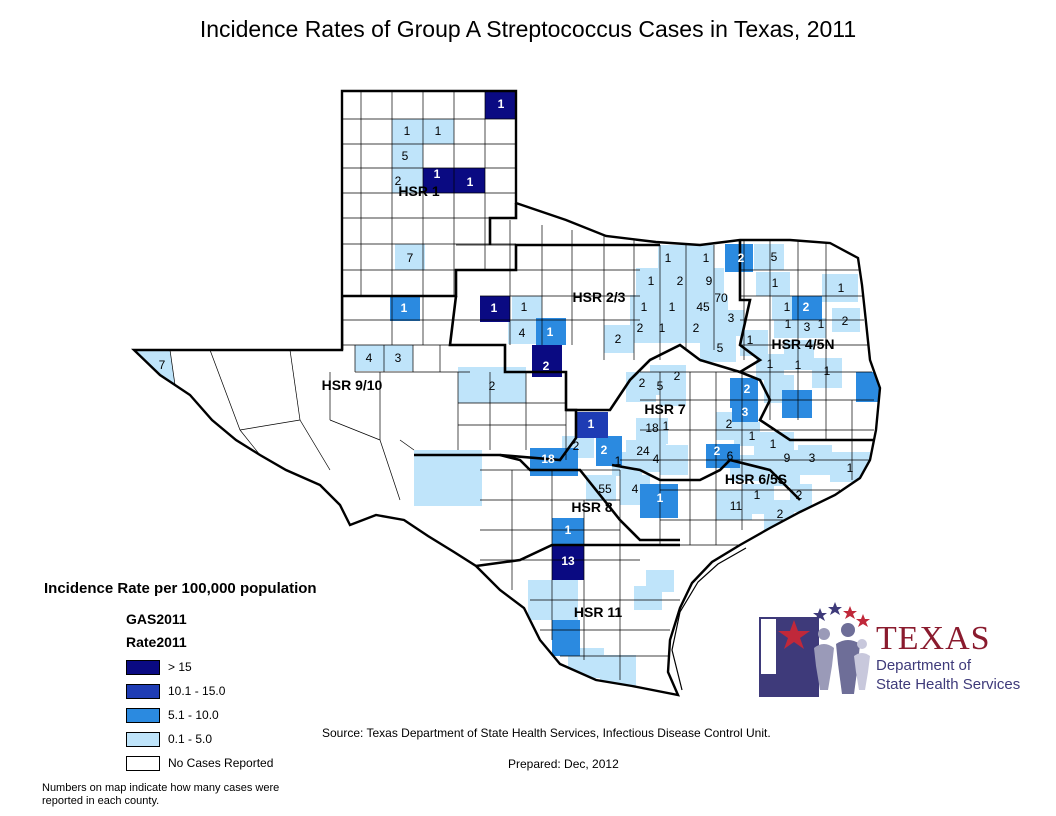  Describe the element at coordinates (221, 763) in the screenshot. I see `legend-label: No Cases Reported` at that location.